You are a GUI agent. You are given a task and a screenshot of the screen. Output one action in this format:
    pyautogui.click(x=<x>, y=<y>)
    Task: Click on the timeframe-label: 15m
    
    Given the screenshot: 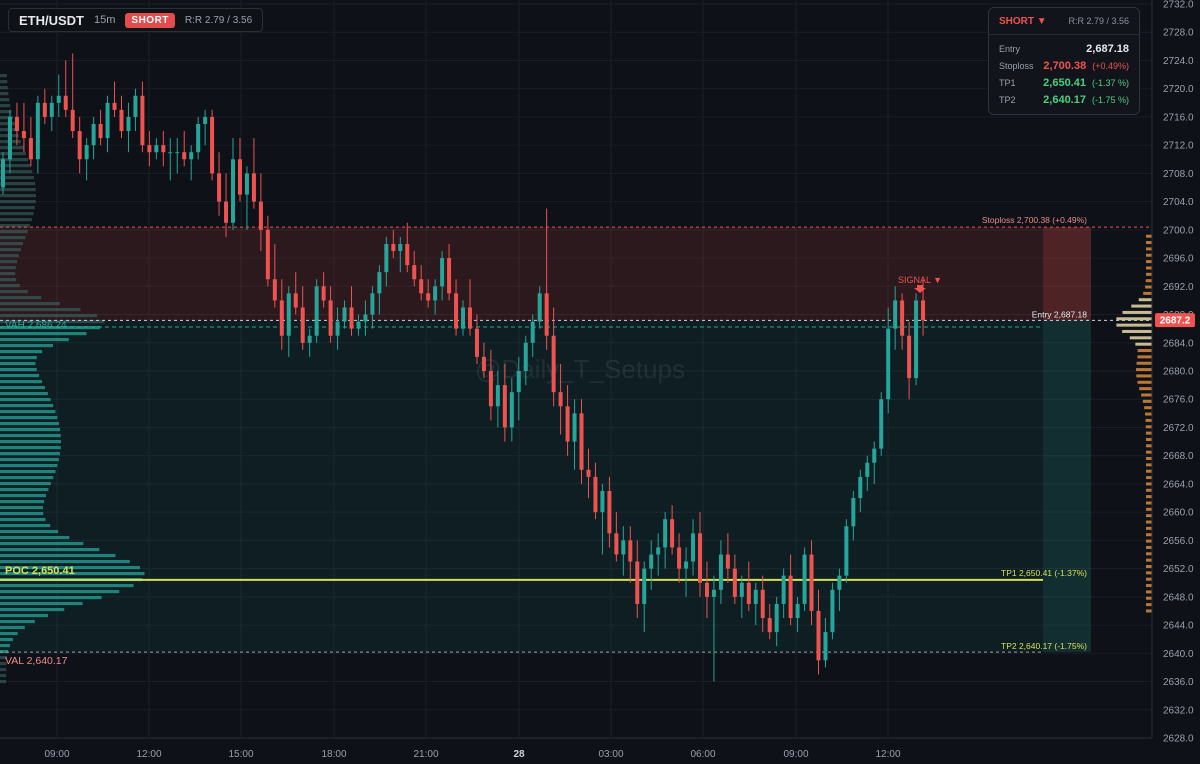 What is the action you would take?
    pyautogui.click(x=105, y=20)
    